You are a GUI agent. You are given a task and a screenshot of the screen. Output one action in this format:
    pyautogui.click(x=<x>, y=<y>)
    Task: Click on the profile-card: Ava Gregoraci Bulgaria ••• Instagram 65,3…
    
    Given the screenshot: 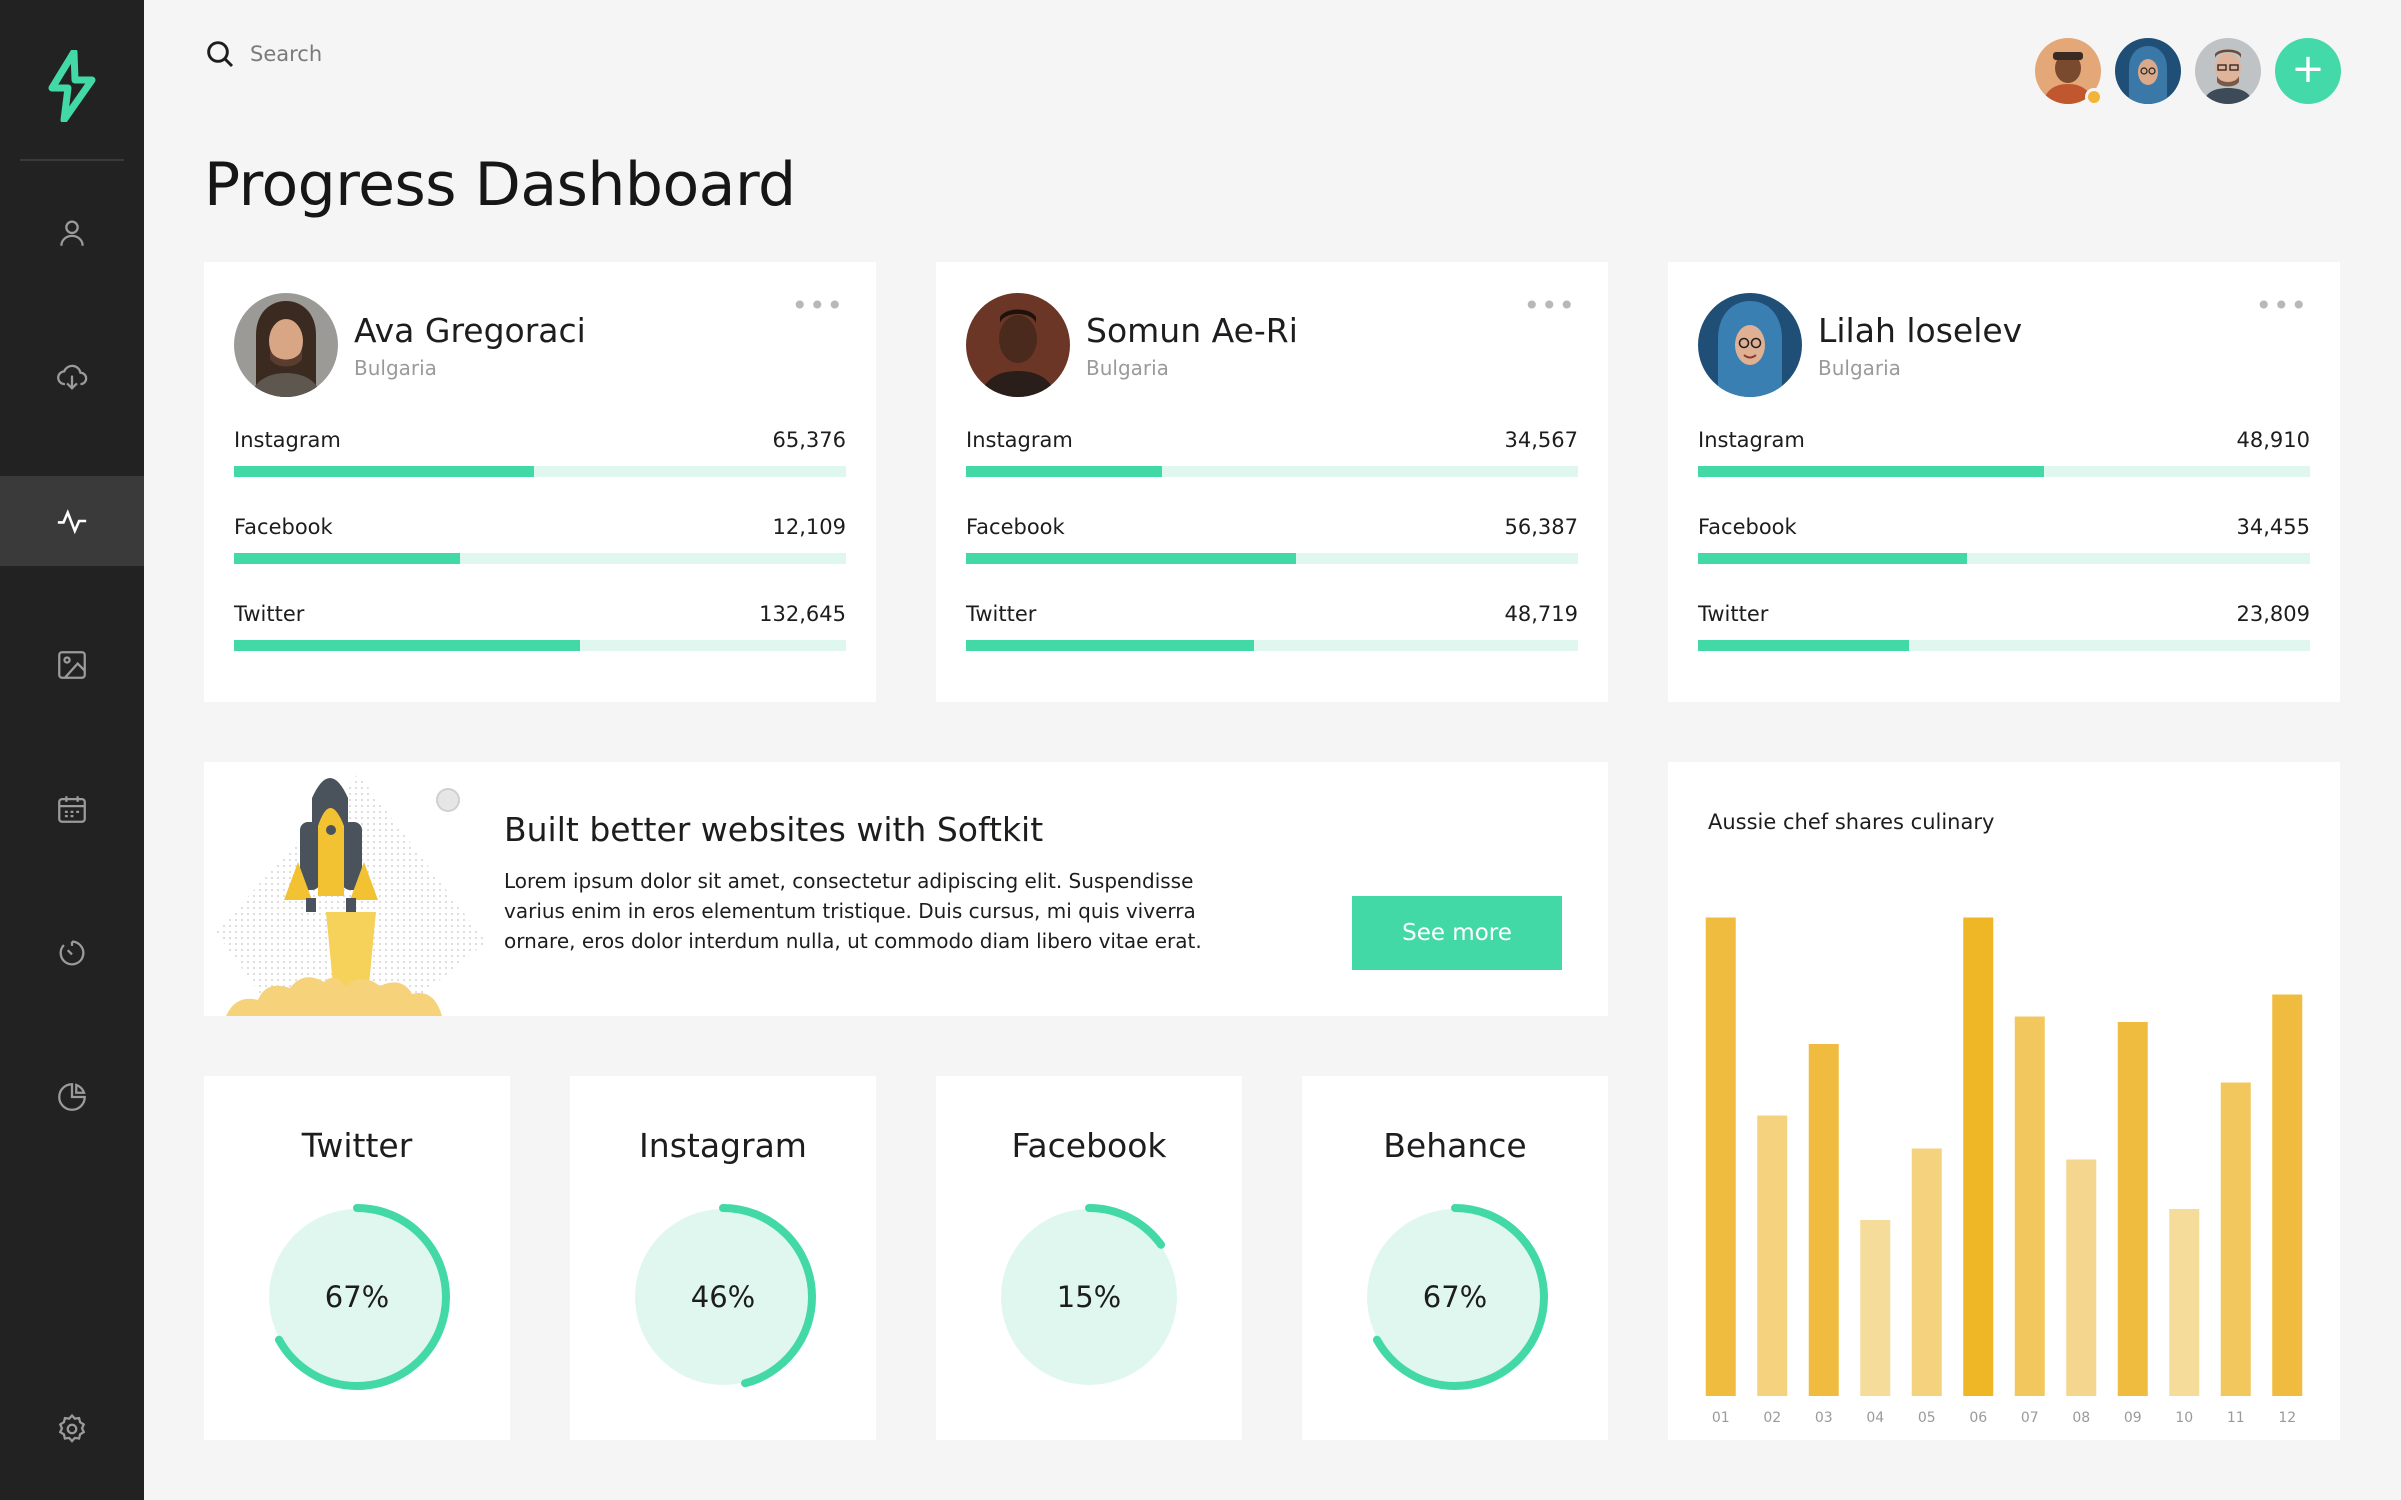 What is the action you would take?
    pyautogui.click(x=540, y=482)
    